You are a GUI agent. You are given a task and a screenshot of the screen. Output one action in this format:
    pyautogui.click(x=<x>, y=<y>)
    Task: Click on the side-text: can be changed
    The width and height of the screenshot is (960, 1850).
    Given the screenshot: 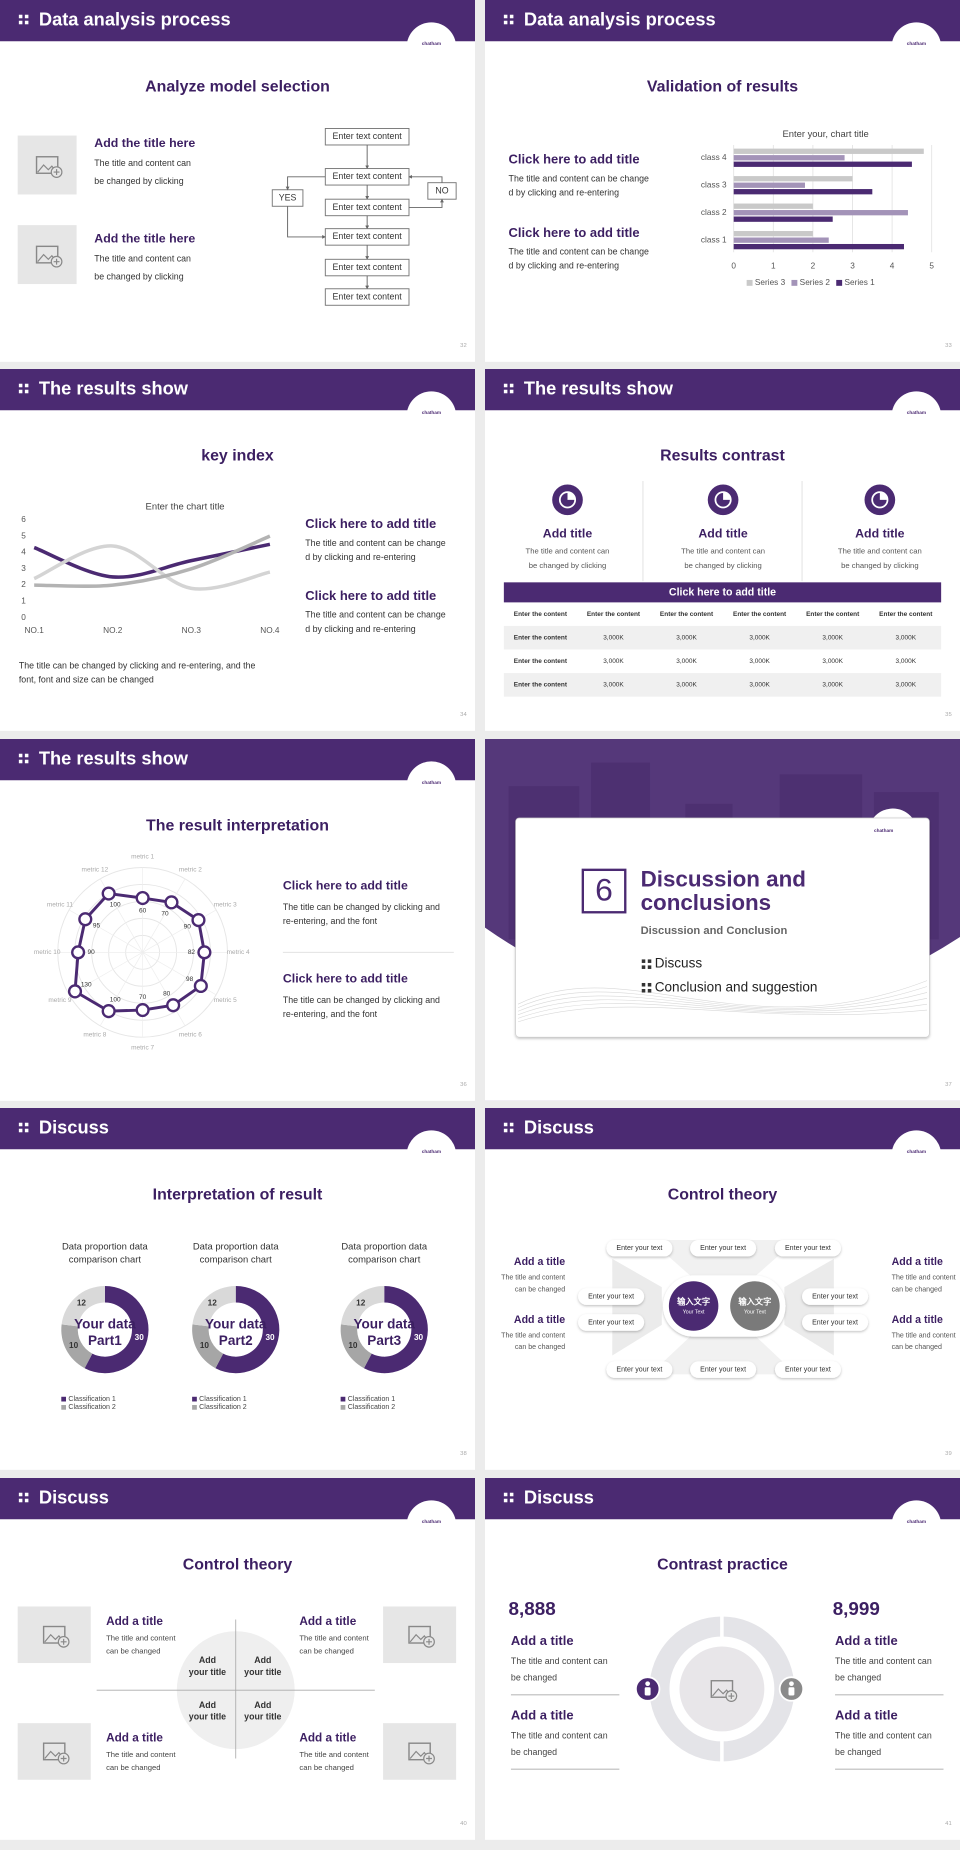 What is the action you would take?
    pyautogui.click(x=917, y=1347)
    